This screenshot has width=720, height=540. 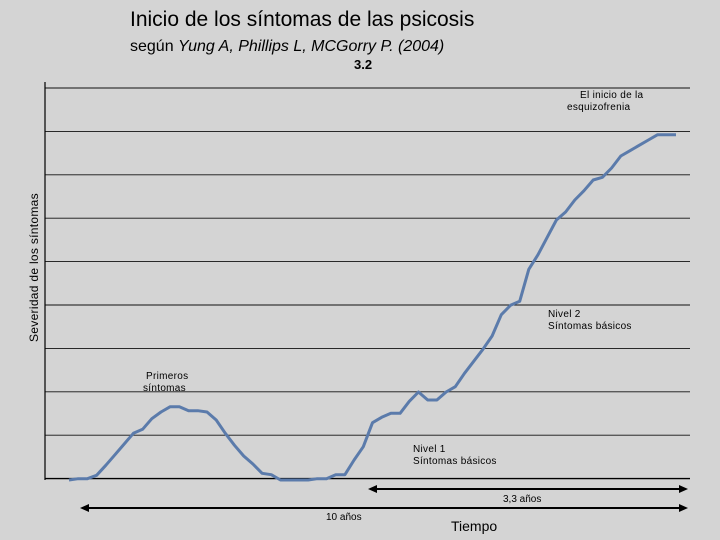 I want to click on annotation-line: El inicio de la, so click(x=612, y=95).